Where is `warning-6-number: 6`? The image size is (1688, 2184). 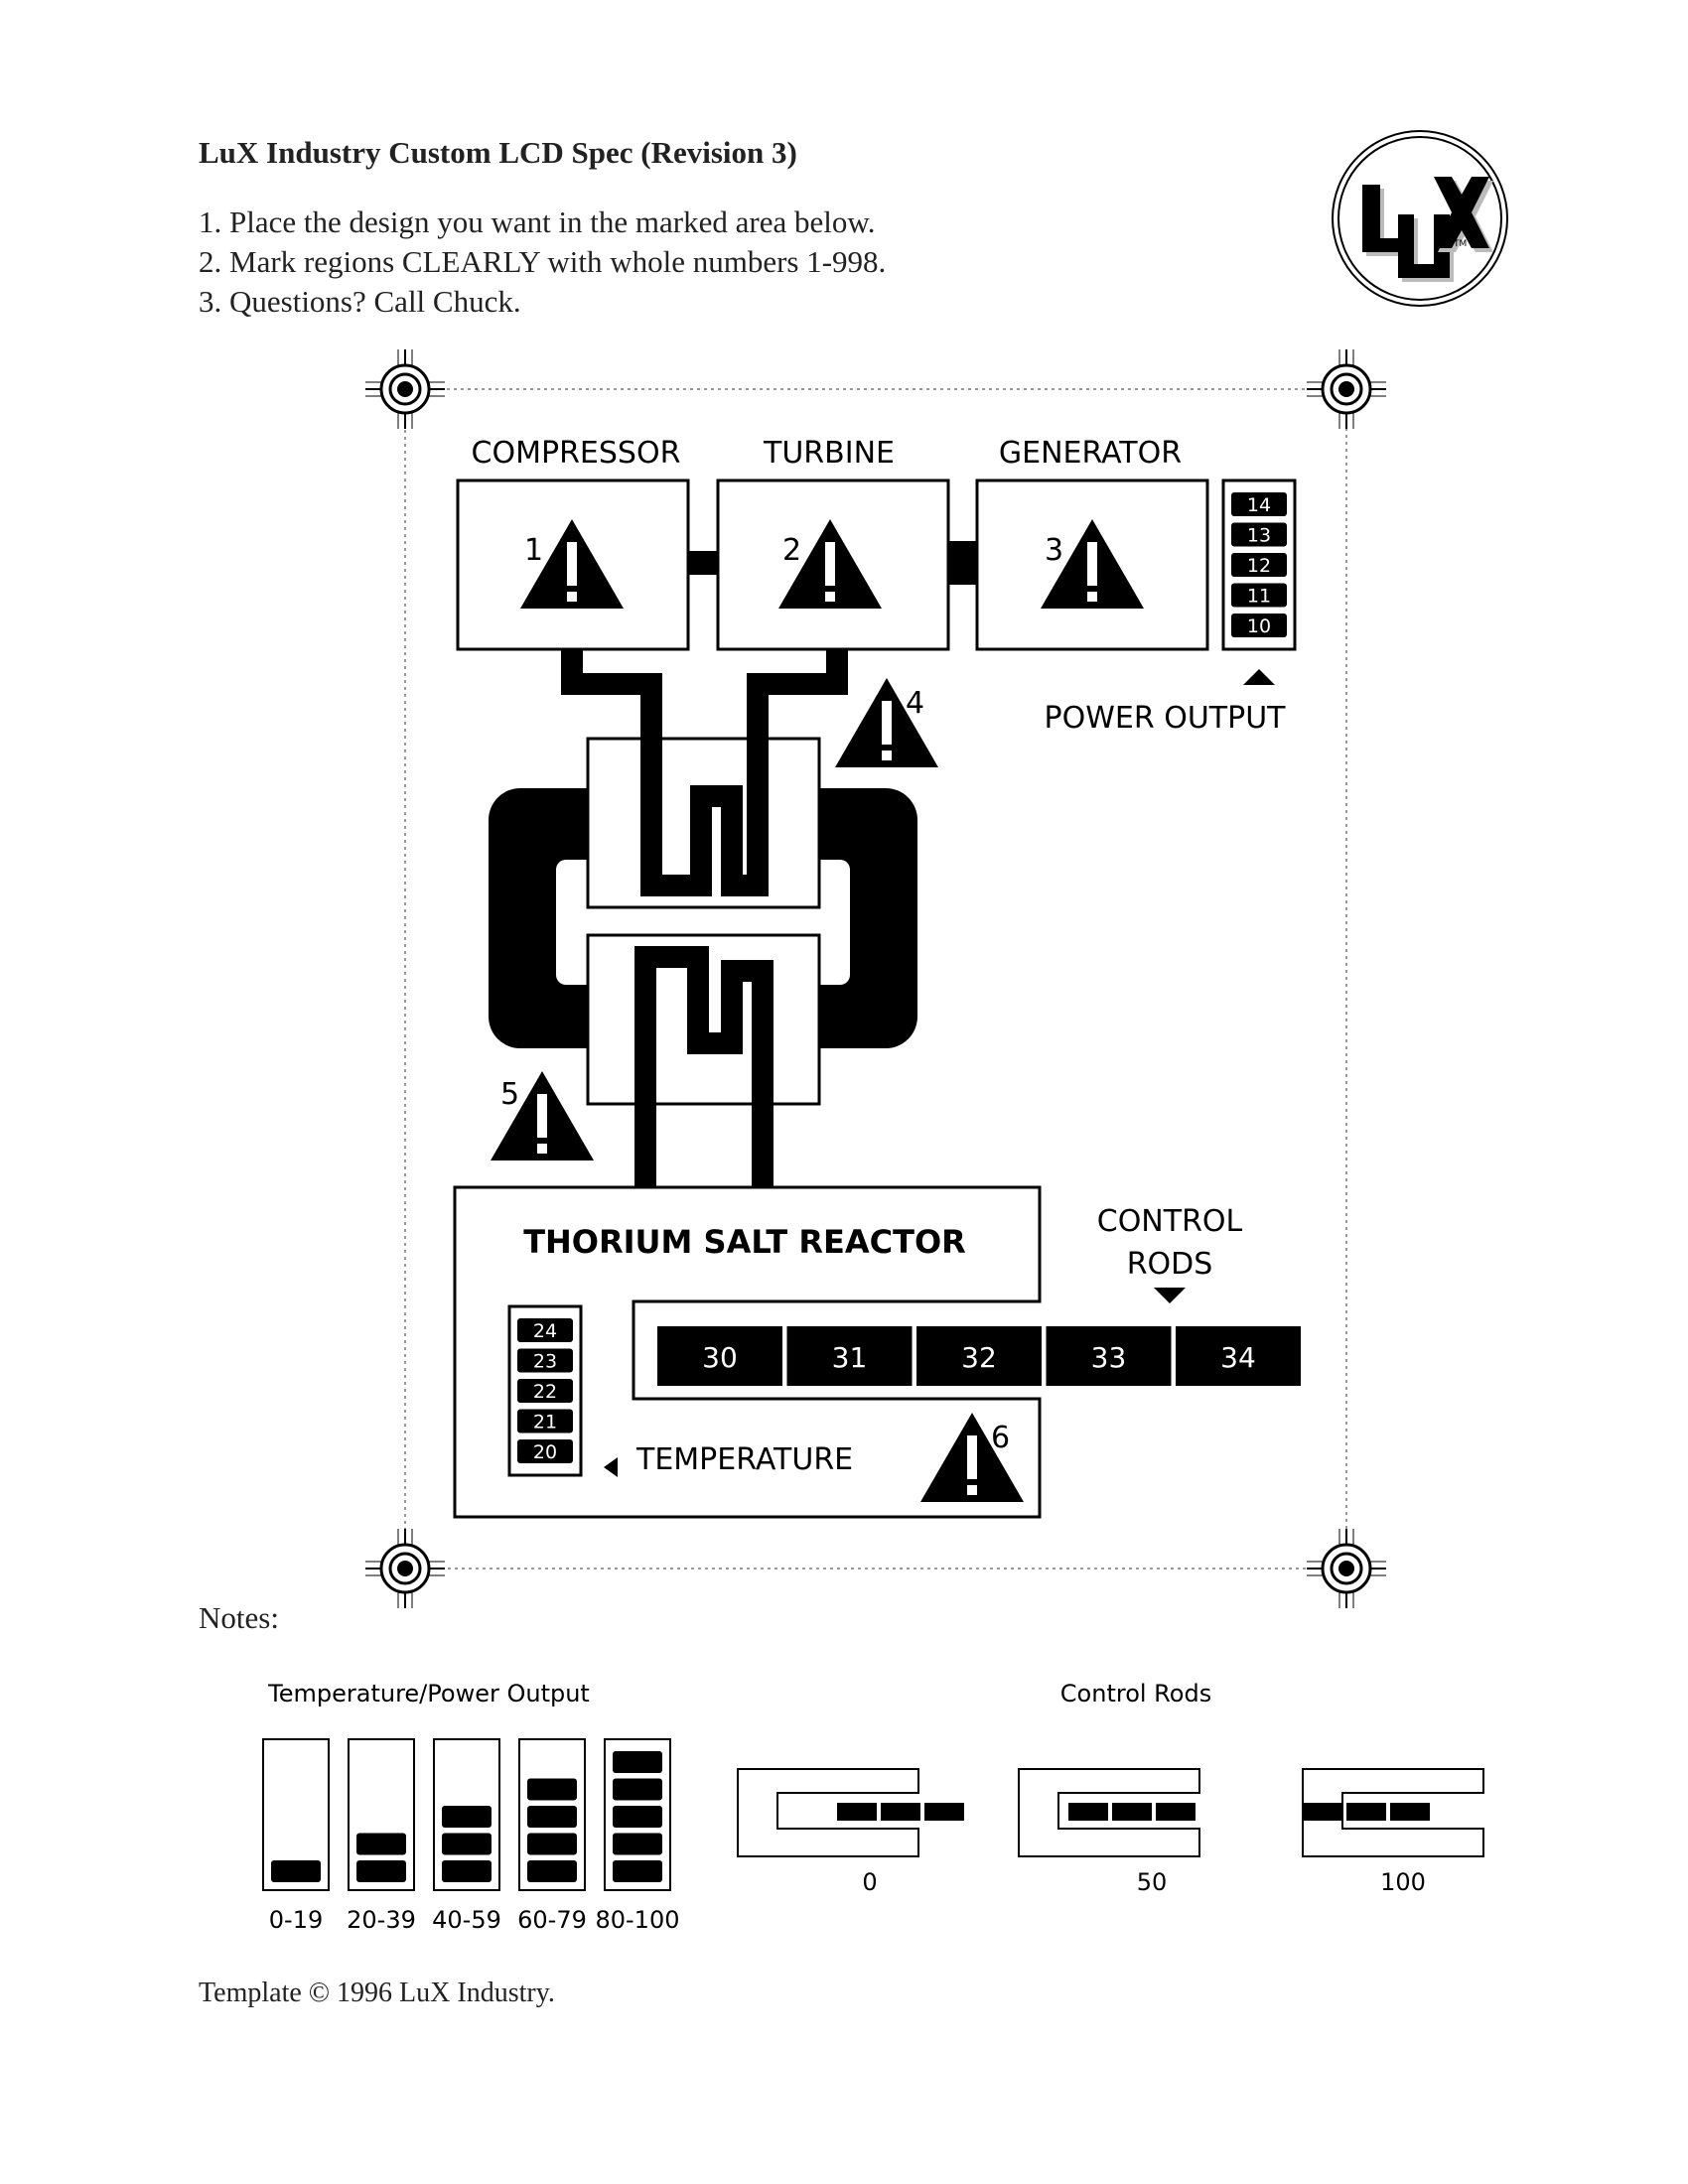
warning-6-number: 6 is located at coordinates (1000, 1438).